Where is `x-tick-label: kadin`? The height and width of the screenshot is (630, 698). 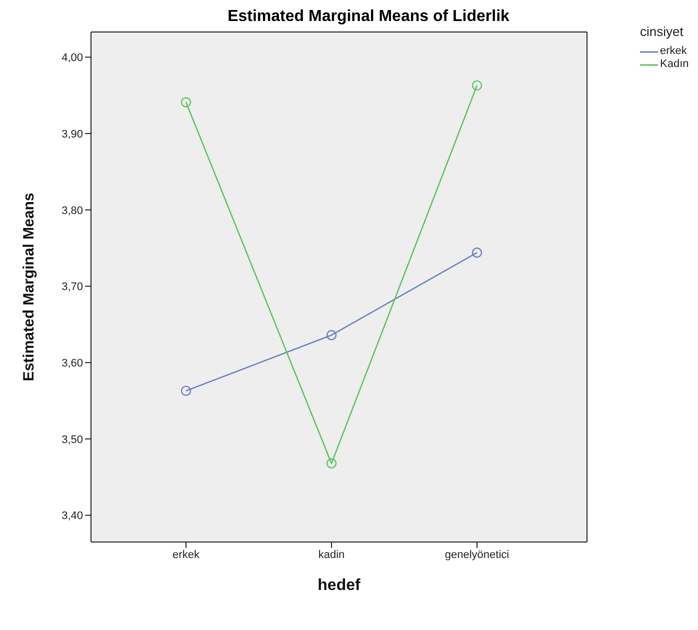 x-tick-label: kadin is located at coordinates (331, 554).